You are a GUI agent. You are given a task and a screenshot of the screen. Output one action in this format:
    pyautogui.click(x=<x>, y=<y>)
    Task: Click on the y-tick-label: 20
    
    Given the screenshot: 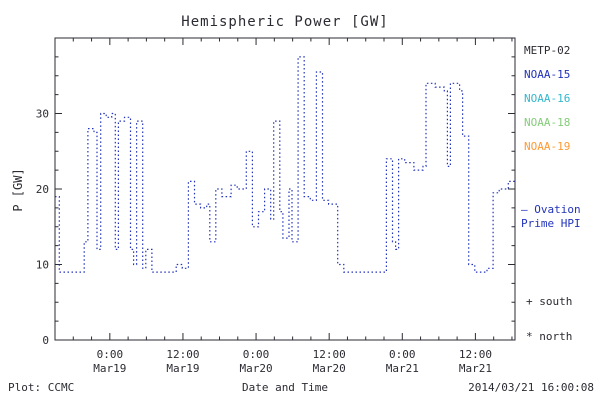 What is the action you would take?
    pyautogui.click(x=42, y=189)
    